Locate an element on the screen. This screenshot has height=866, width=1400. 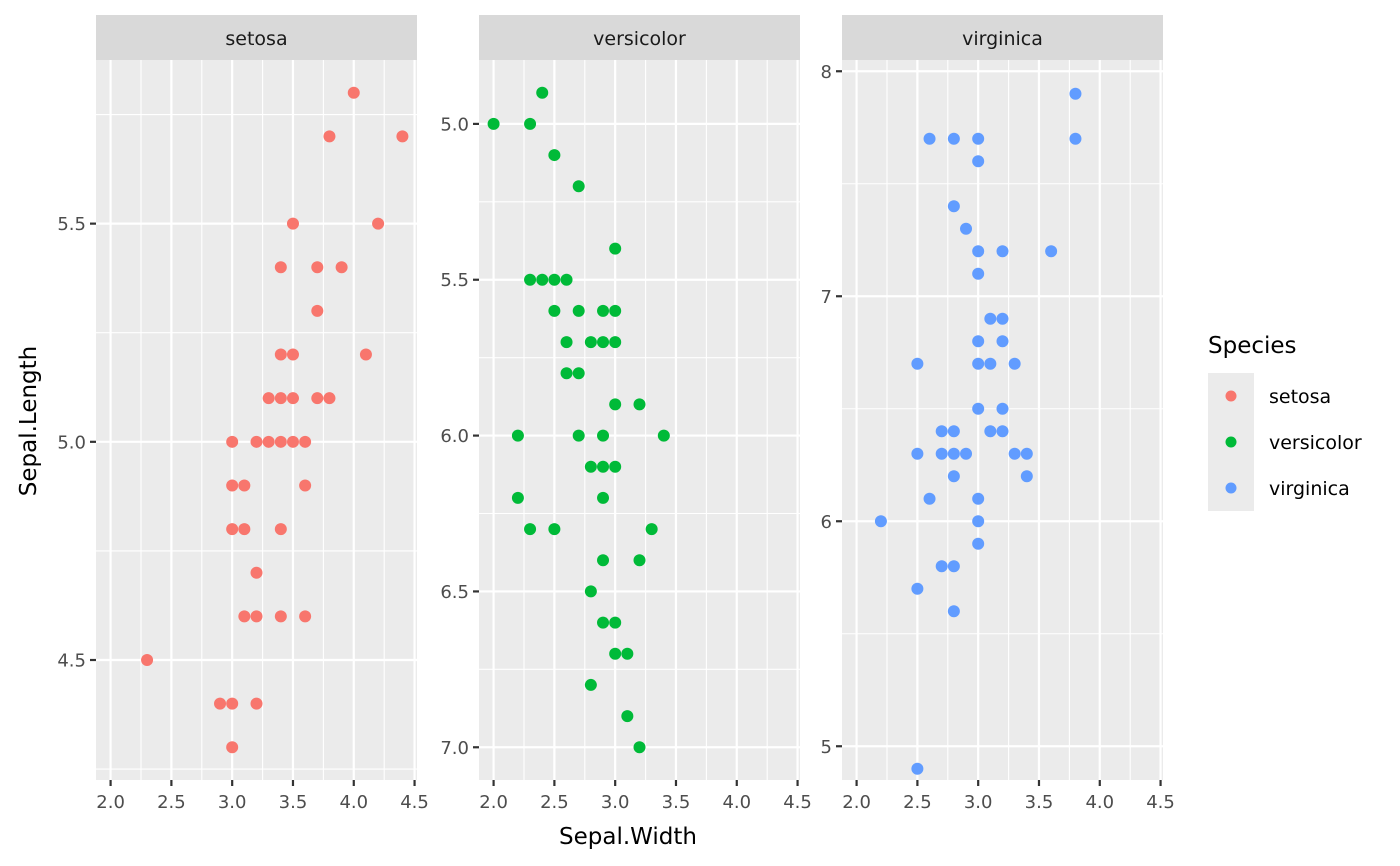
x-tick-label: 2.5 is located at coordinates (554, 802).